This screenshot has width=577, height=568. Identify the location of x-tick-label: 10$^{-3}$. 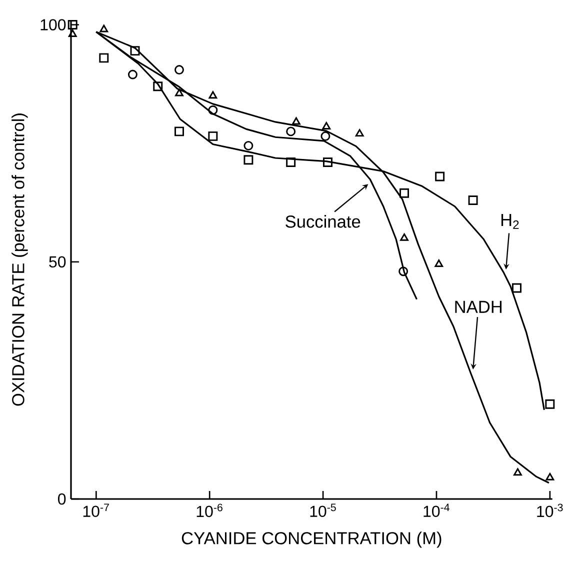
(550, 511).